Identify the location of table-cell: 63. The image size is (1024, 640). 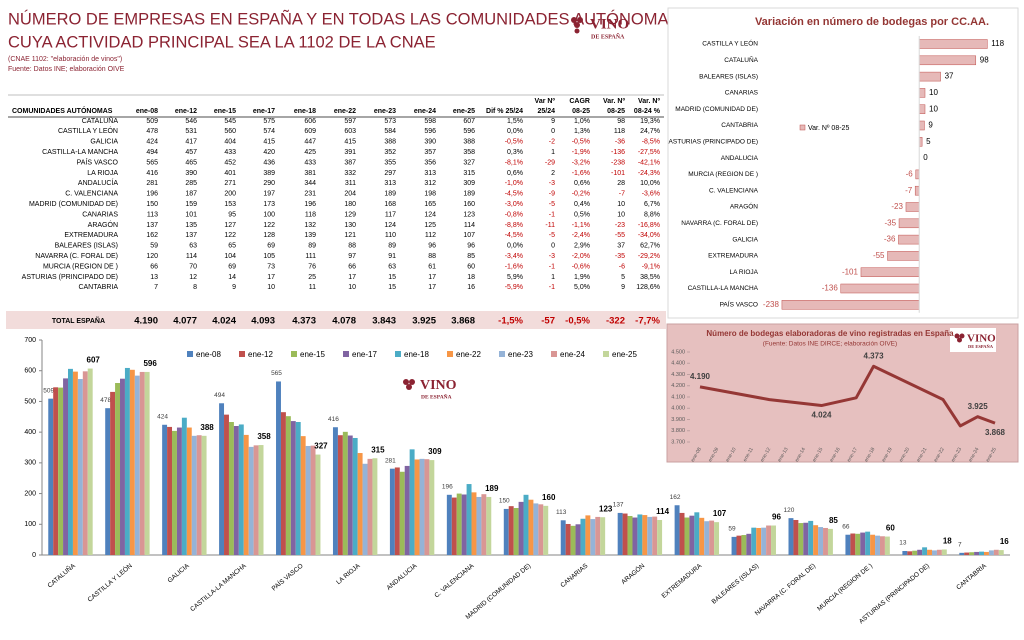
(392, 266).